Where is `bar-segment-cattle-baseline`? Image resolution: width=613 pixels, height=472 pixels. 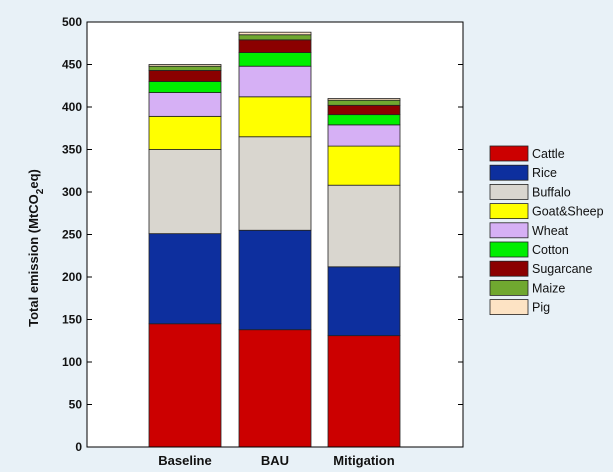
bar-segment-cattle-baseline is located at coordinates (185, 385).